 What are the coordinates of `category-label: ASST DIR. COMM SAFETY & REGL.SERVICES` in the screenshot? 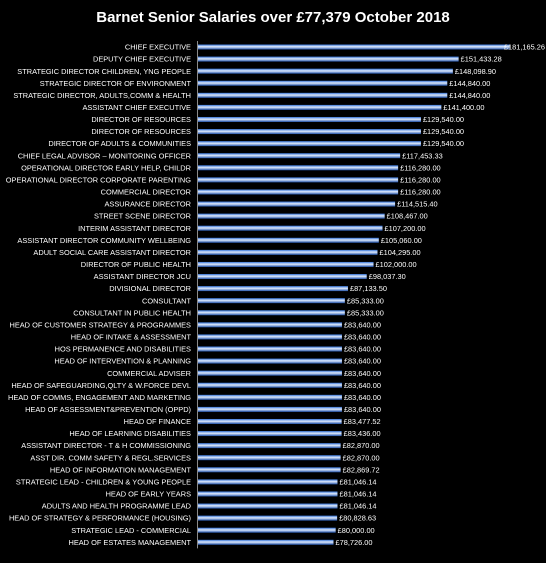 It's located at (110, 457).